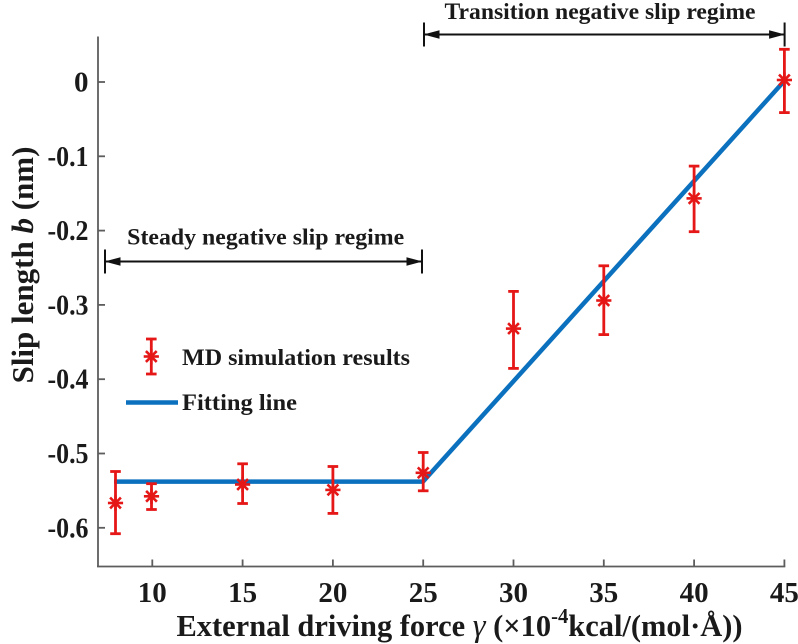 Image resolution: width=798 pixels, height=644 pixels. Describe the element at coordinates (68, 528) in the screenshot. I see `svg-text: -0.6` at that location.